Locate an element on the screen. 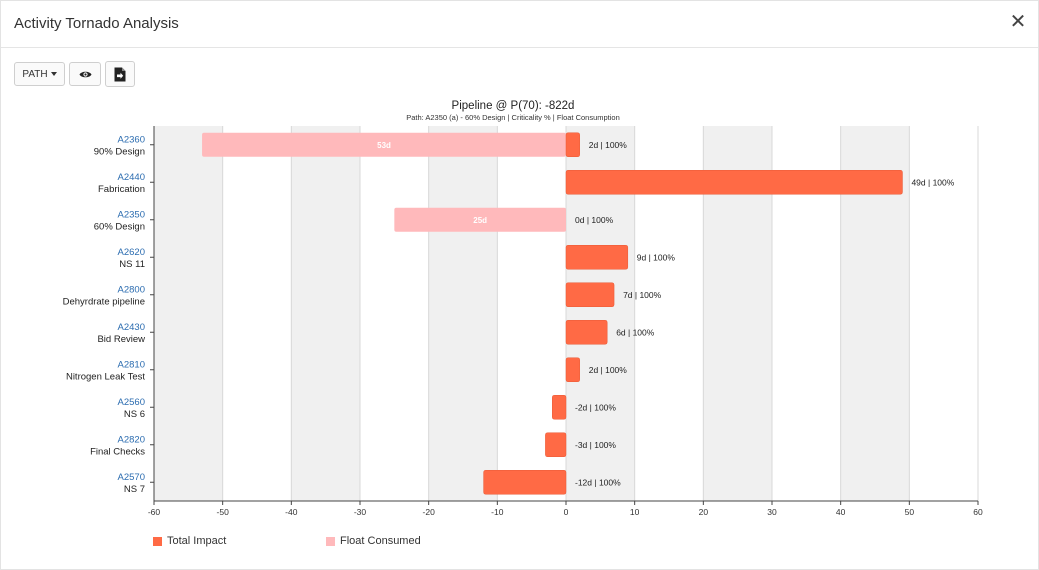 Image resolution: width=1039 pixels, height=570 pixels. dialog-header: Activity Tornado Analysis ✕ is located at coordinates (519, 24).